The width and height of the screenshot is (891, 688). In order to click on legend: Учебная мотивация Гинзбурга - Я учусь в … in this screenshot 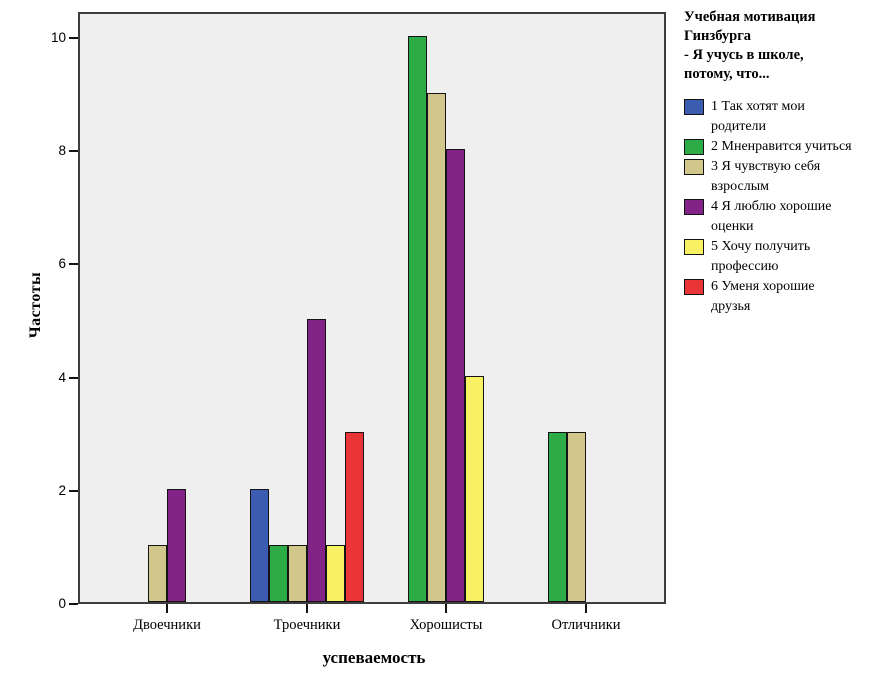, I will do `click(785, 162)`.